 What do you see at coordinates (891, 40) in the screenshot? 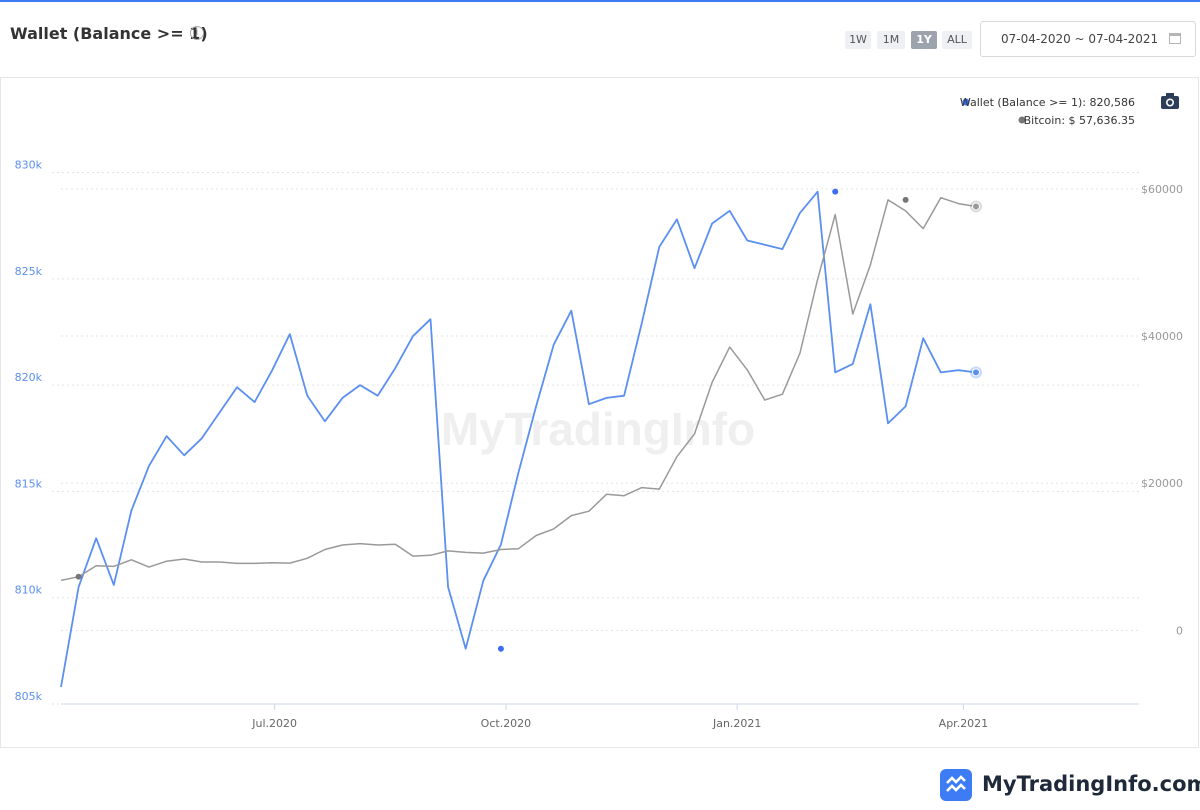
I see `range-button-1m: 1M` at bounding box center [891, 40].